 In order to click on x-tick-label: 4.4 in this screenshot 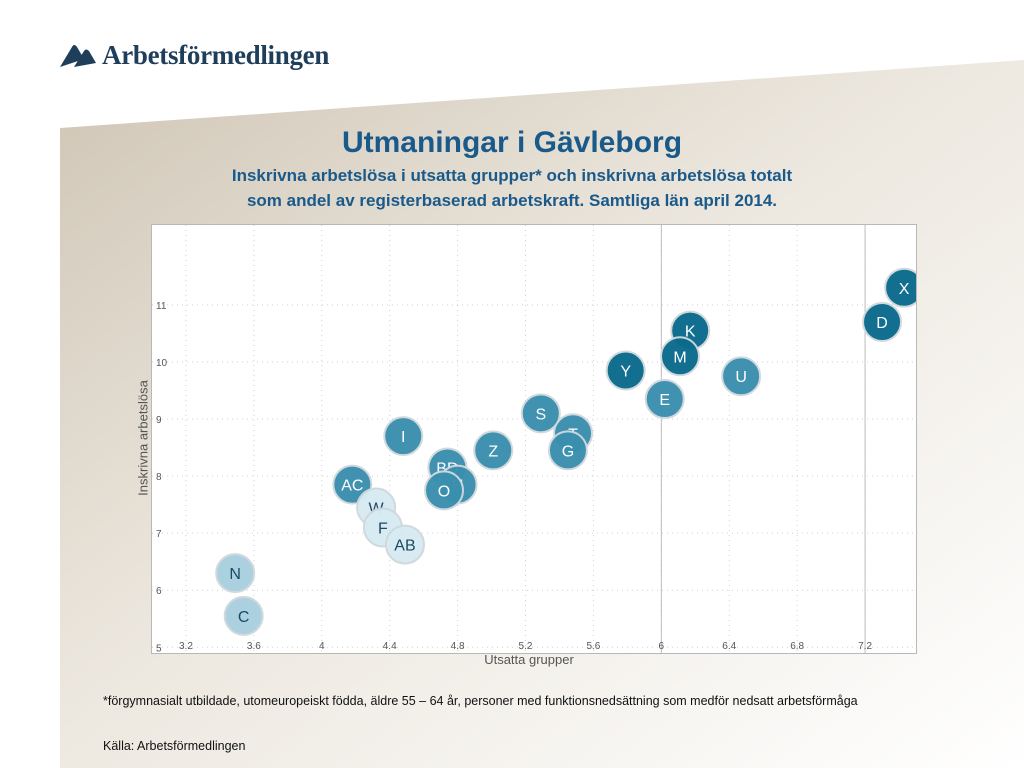, I will do `click(390, 646)`.